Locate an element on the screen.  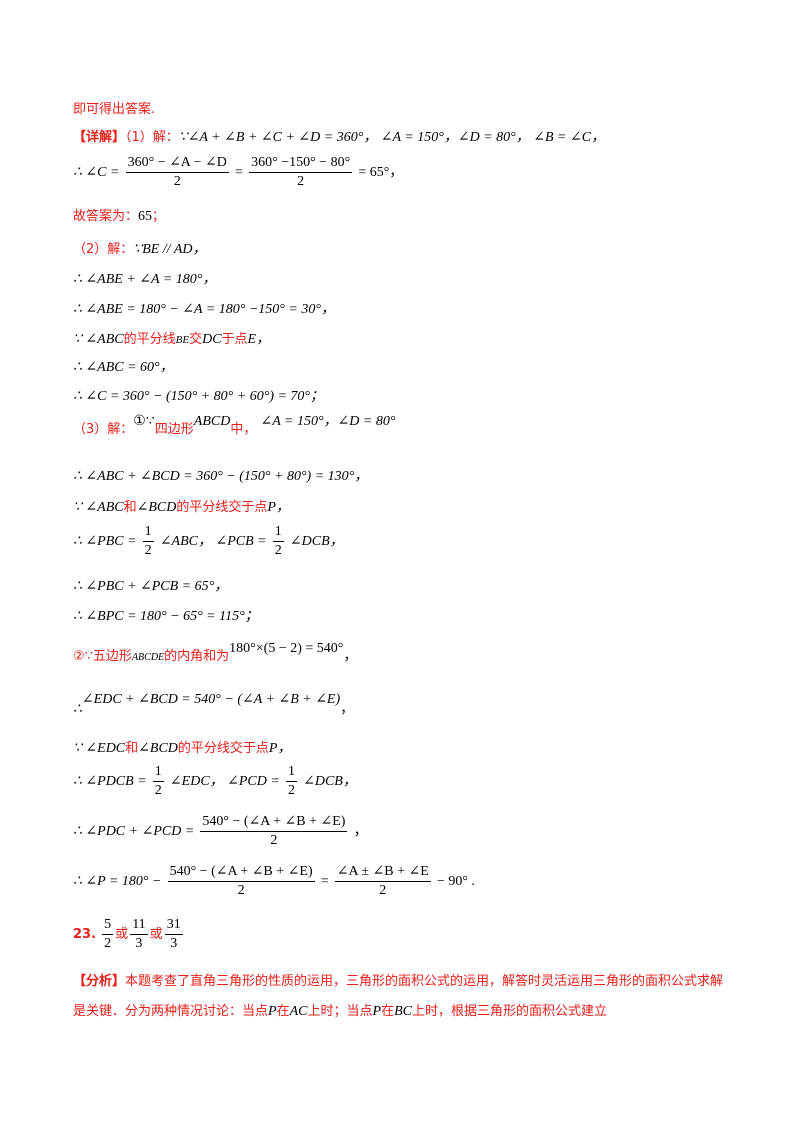
formula-line: ∴ ∠PDC + ∠PCD = 540° − (∠A + ∠B + ∠E) 2 ， is located at coordinates (220, 831).